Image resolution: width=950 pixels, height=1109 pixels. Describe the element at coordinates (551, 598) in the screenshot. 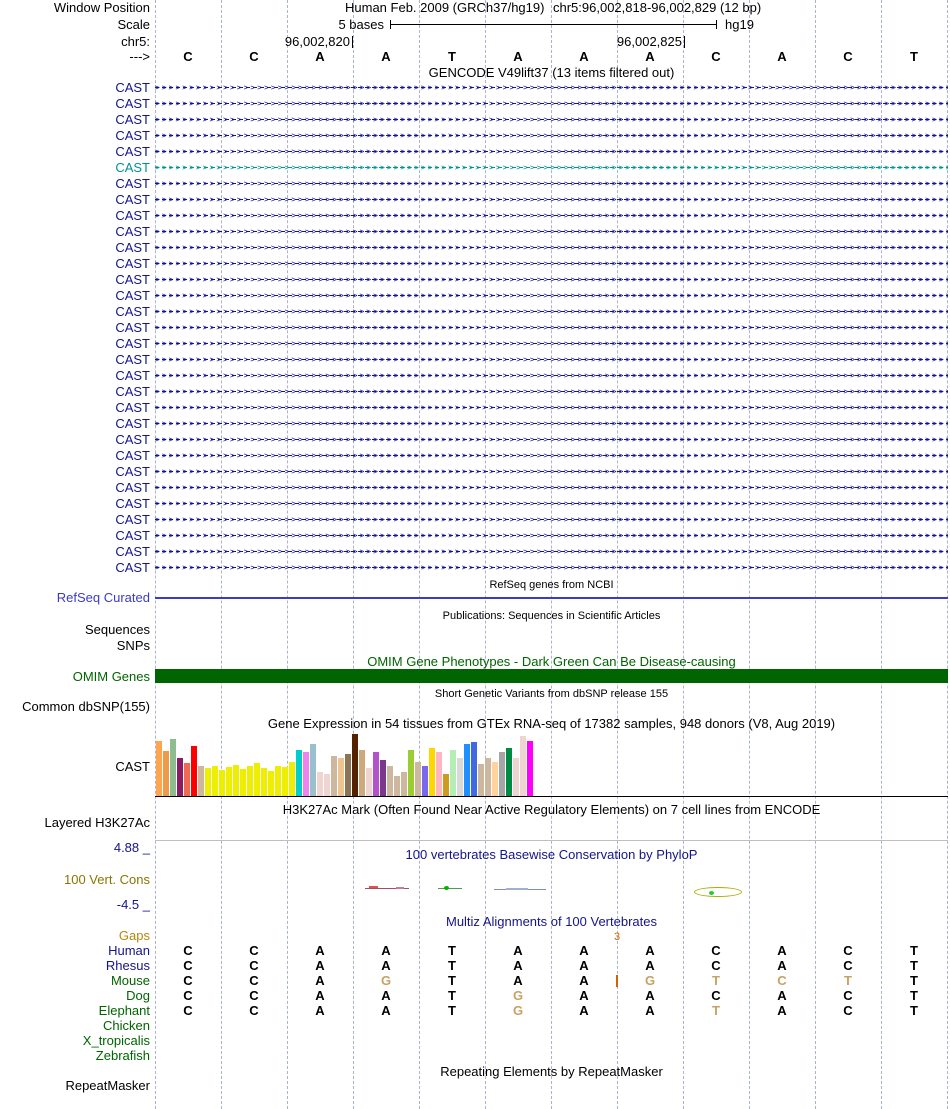

I see `refseq-gene-item` at that location.